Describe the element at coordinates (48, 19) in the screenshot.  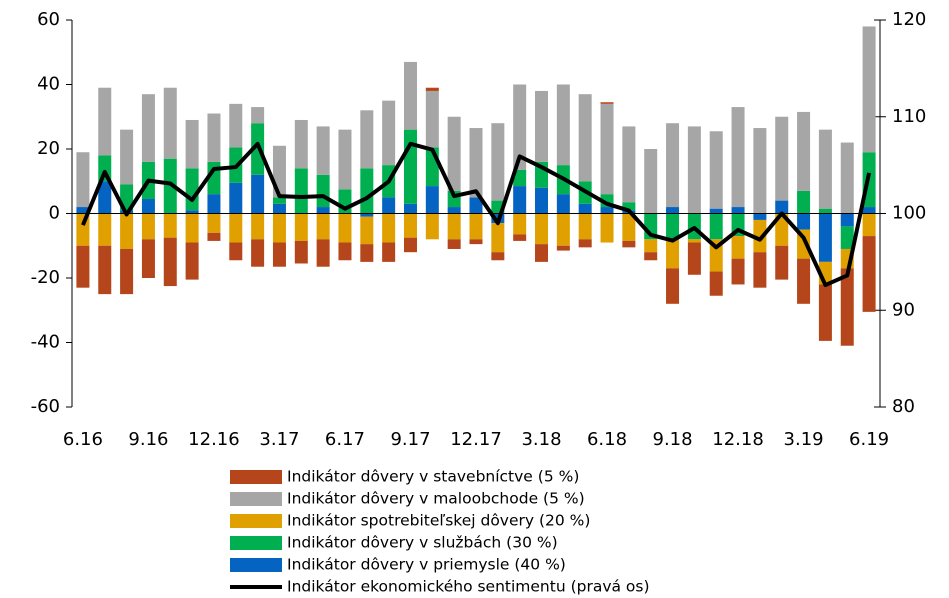
I see `y-tick-label: 60` at that location.